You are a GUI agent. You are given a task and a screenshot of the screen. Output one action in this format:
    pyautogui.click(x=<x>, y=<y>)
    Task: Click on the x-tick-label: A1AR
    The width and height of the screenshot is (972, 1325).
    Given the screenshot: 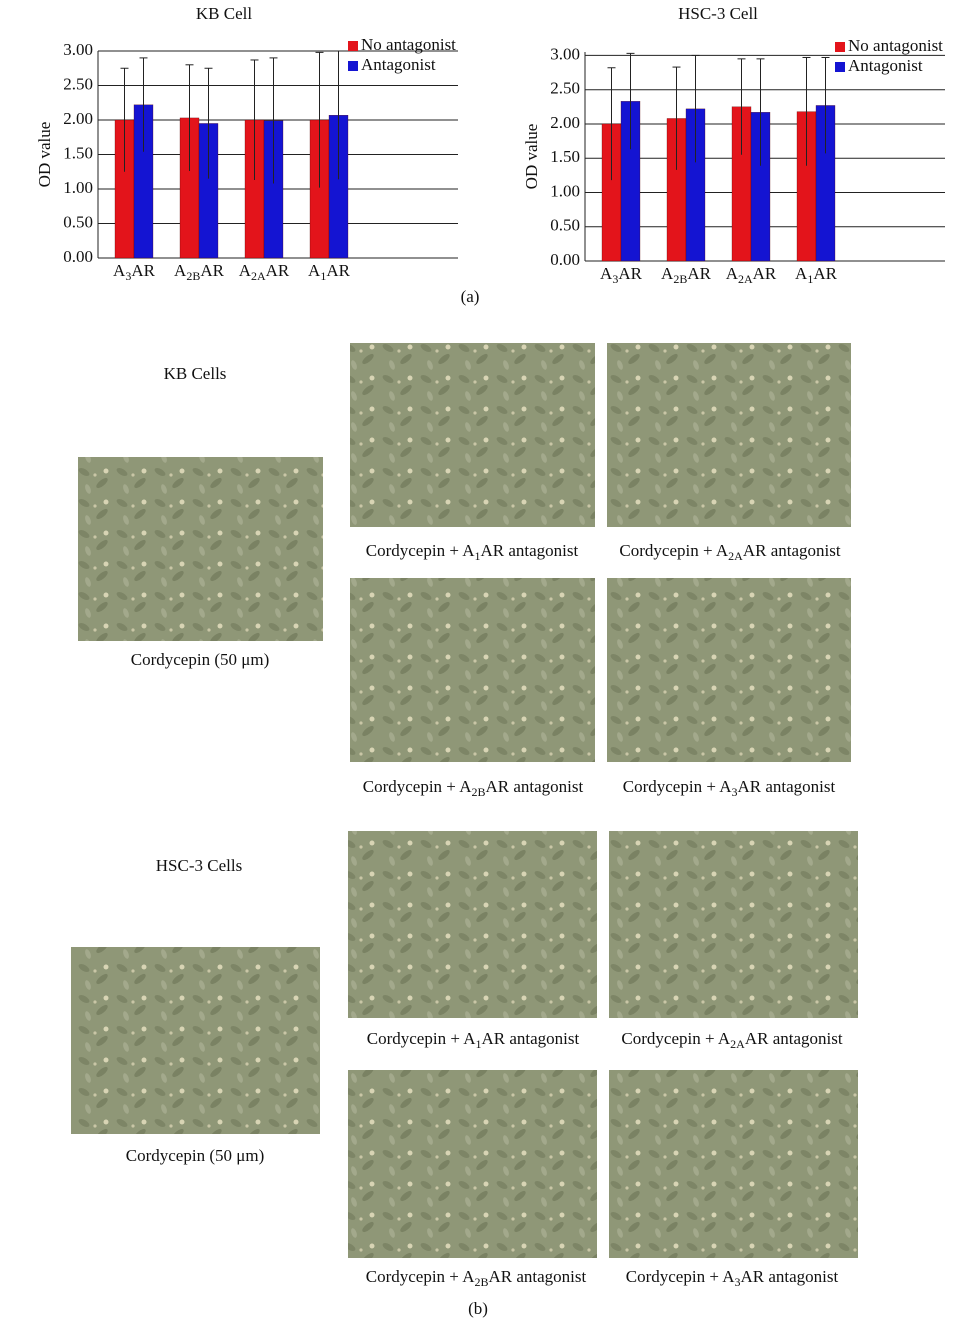 What is the action you would take?
    pyautogui.click(x=329, y=272)
    